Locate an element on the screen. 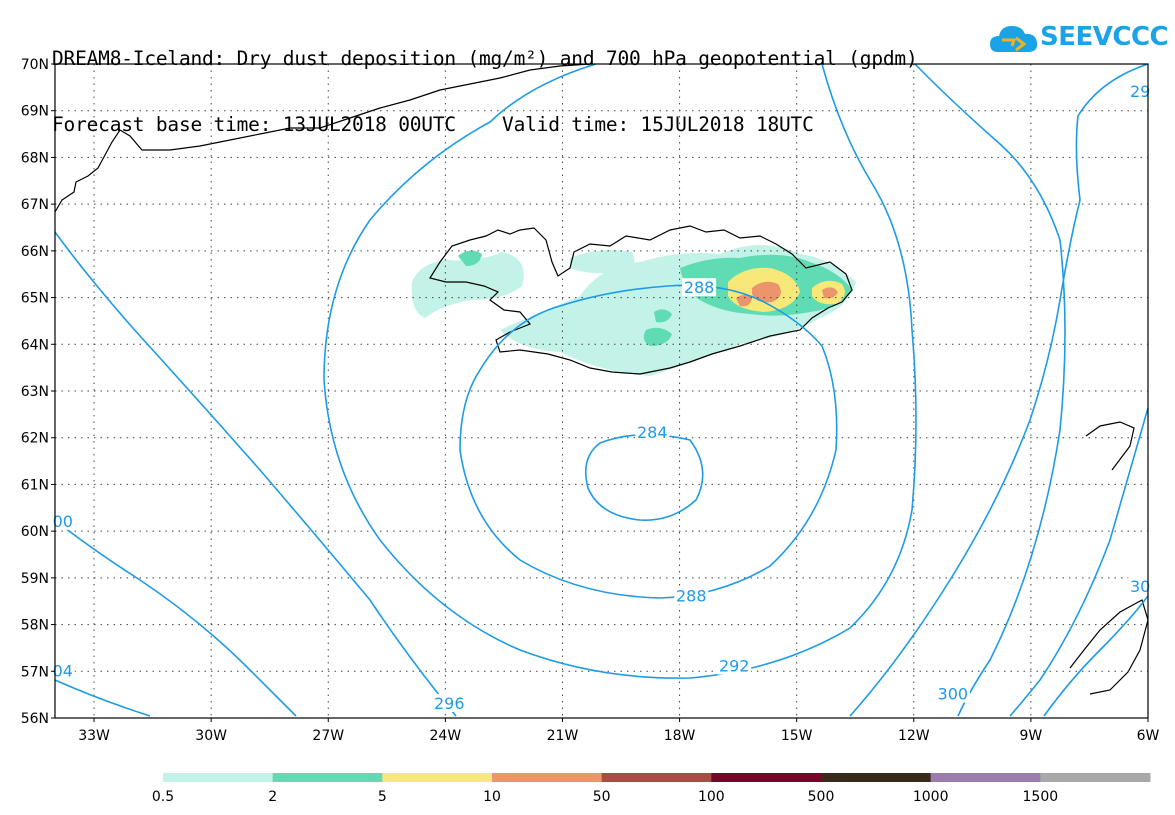 The height and width of the screenshot is (815, 1175). lat-tick-label: 68N is located at coordinates (35, 158).